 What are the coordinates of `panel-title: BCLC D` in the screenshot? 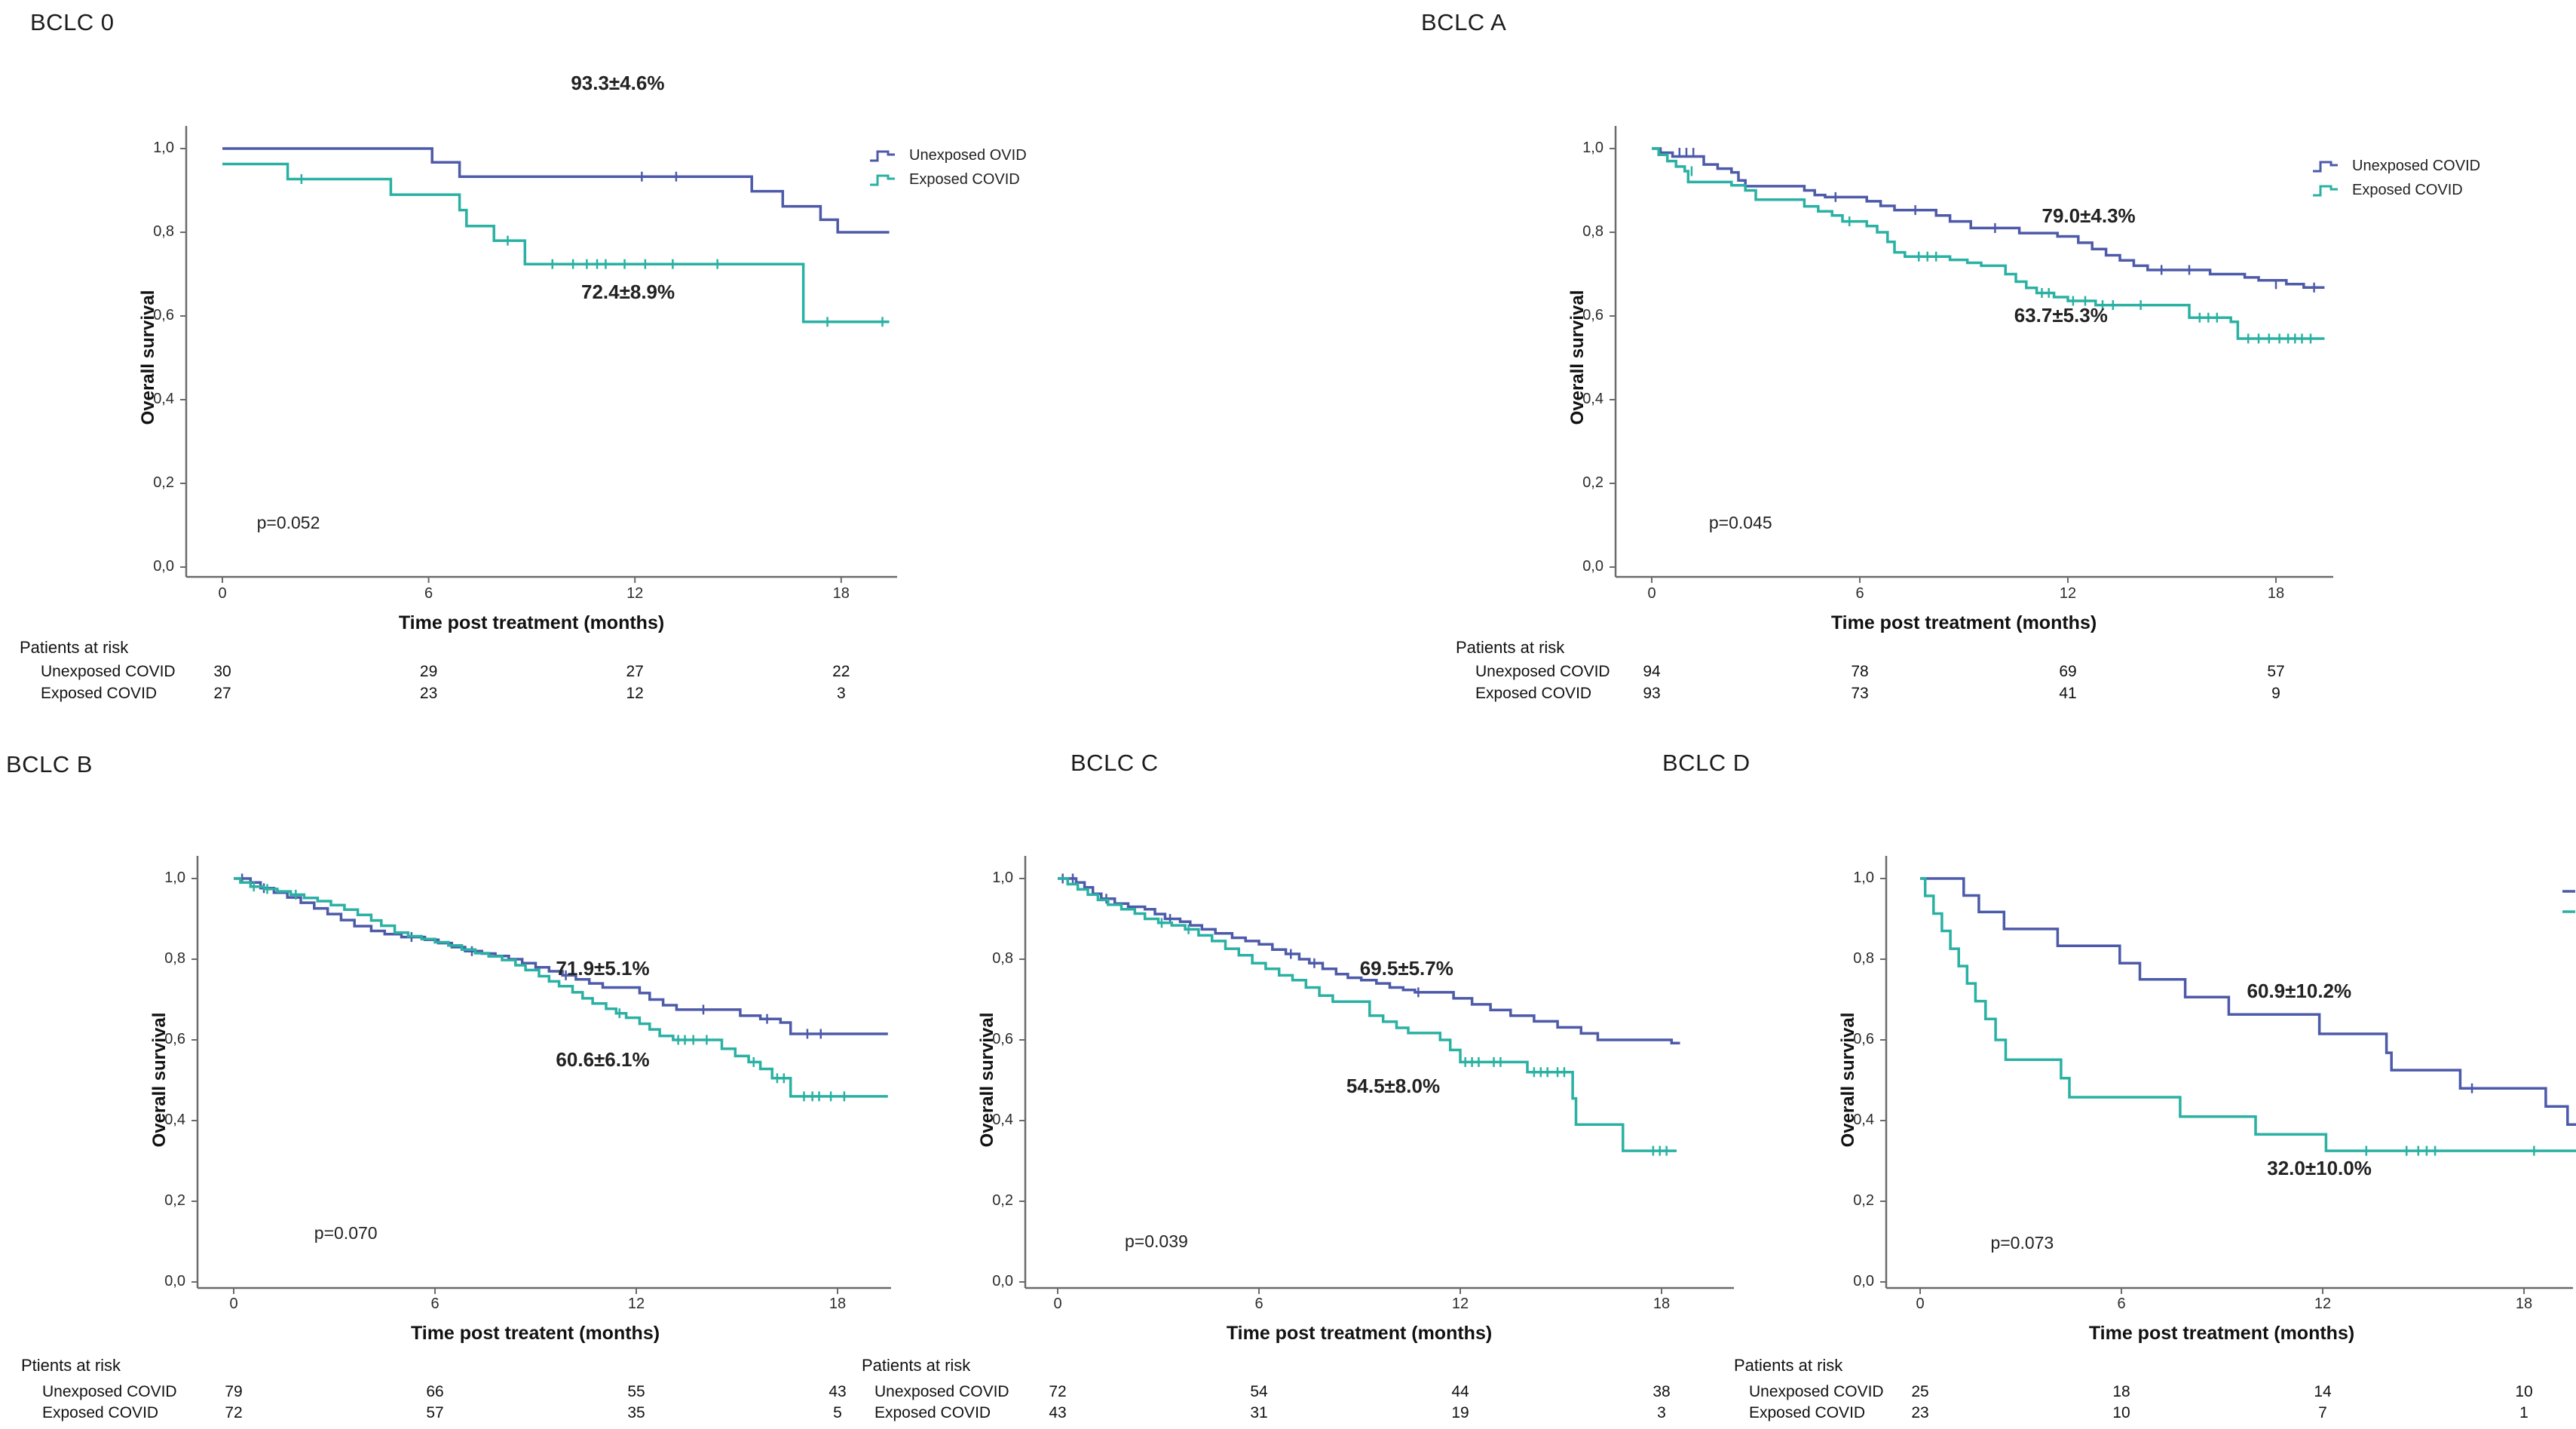 It's located at (1706, 763).